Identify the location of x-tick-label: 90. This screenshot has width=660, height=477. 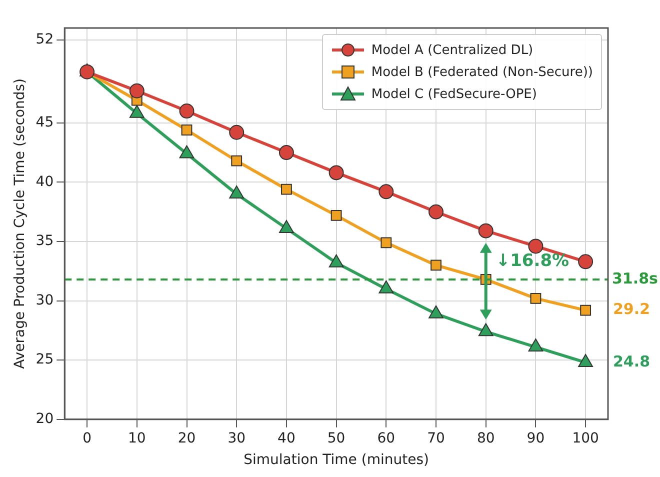
(535, 438).